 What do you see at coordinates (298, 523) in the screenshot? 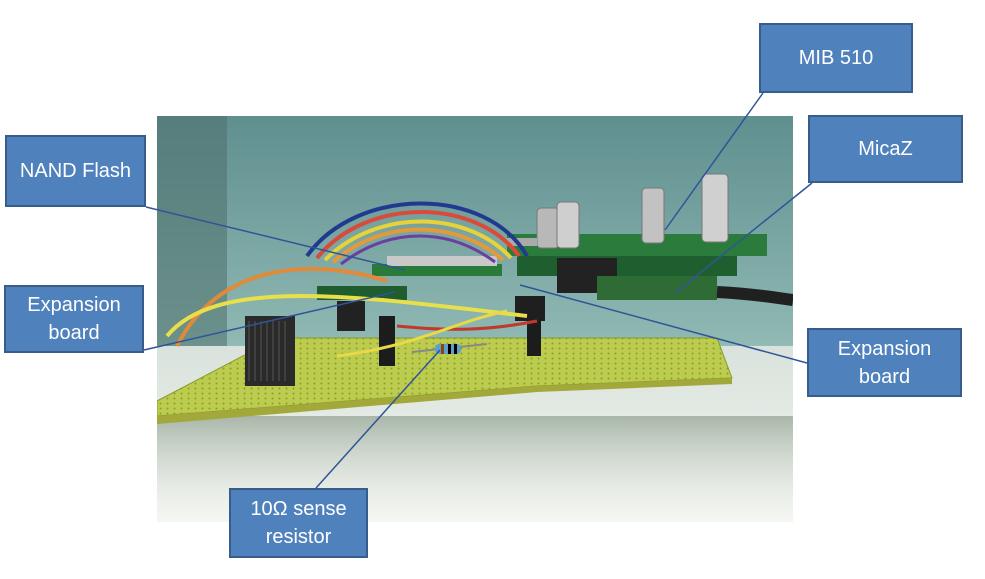
I see `callout-sense-resistor: 10Ω sense resistor` at bounding box center [298, 523].